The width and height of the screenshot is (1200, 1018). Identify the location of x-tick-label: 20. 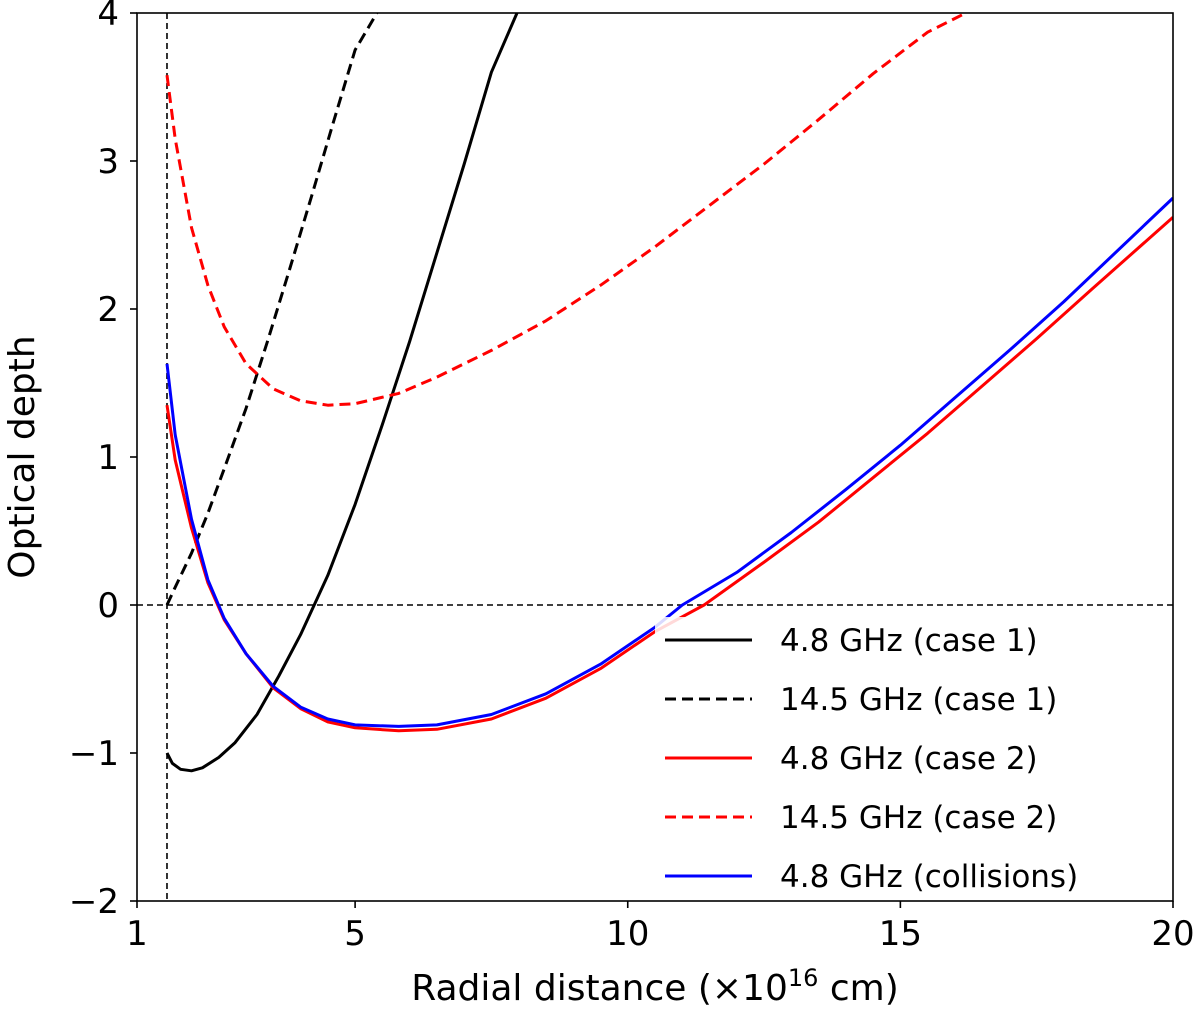
(1172, 934).